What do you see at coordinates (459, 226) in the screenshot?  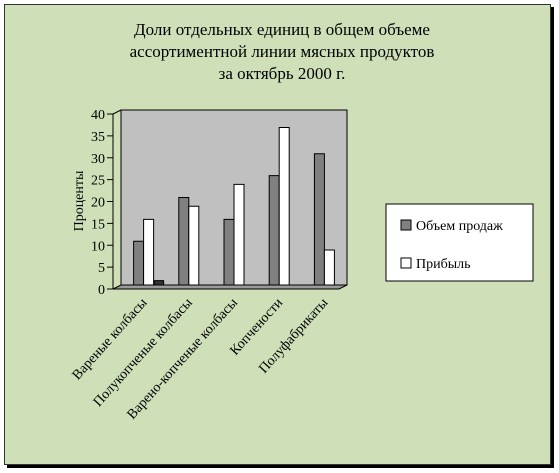 I see `legend-label-sales: Объем продаж` at bounding box center [459, 226].